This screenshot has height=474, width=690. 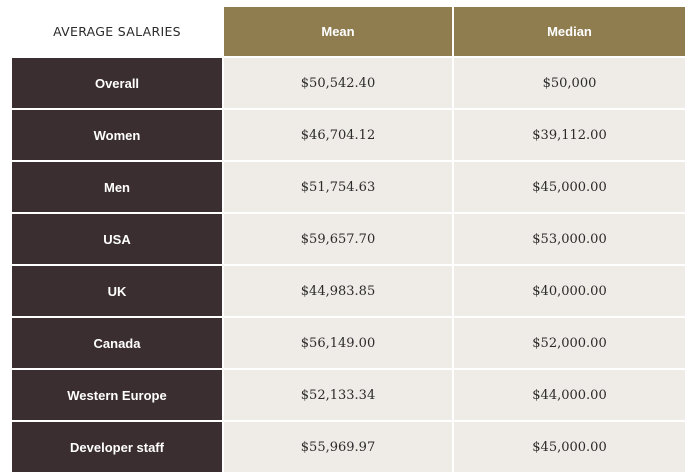 I want to click on table-row: Men $51,754.63 $45,000.00, so click(x=348, y=187).